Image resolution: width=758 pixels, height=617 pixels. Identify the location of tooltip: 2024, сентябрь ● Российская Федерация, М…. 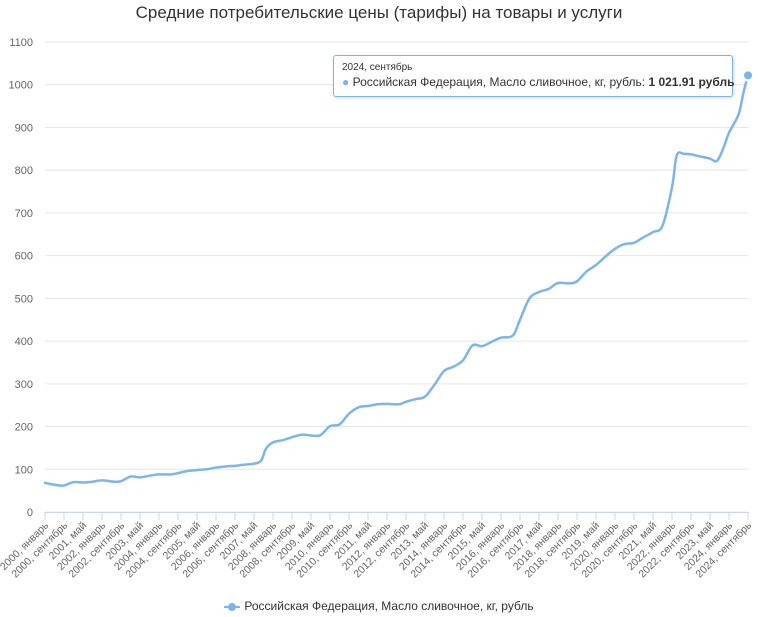
(533, 76).